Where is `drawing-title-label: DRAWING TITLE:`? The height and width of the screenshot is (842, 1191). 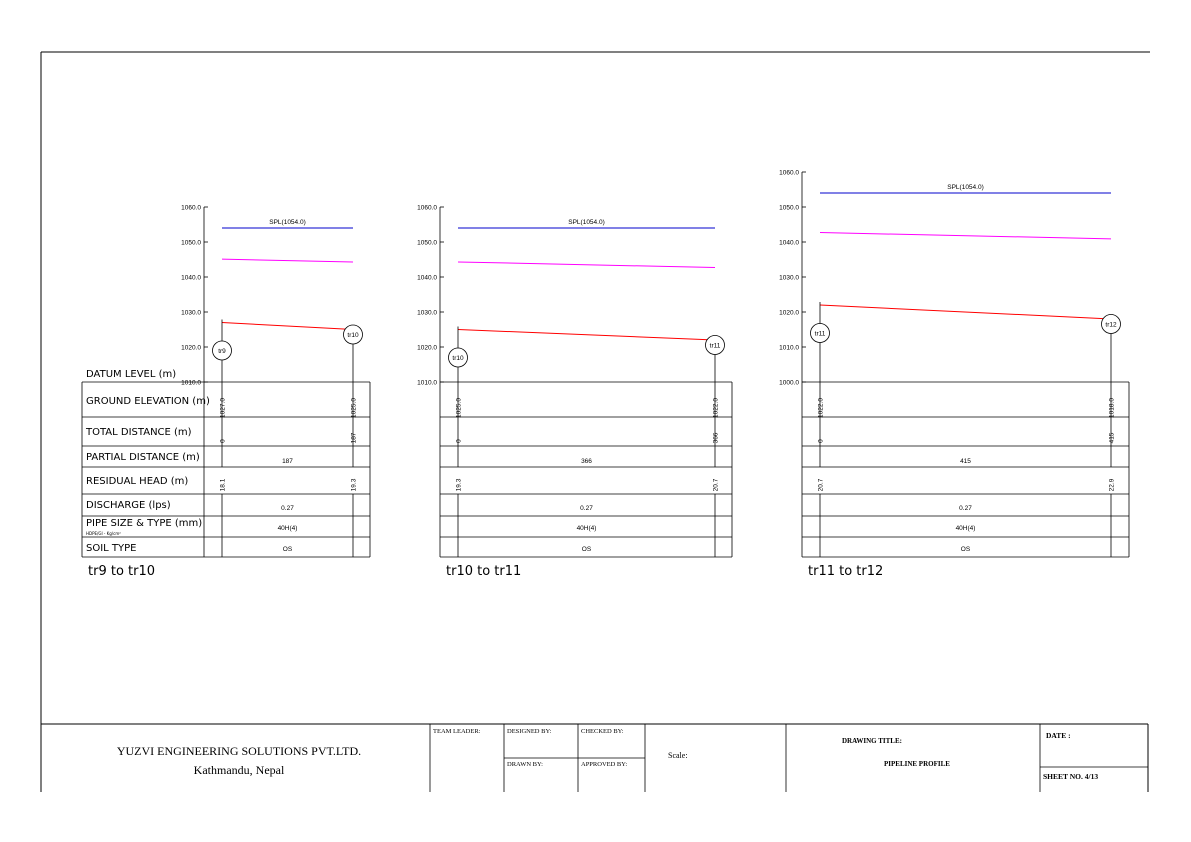
drawing-title-label: DRAWING TITLE: is located at coordinates (872, 741).